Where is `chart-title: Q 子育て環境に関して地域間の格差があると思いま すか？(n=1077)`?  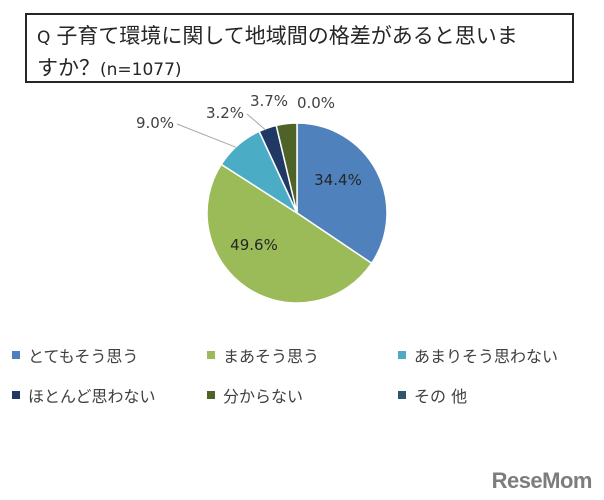 chart-title: Q 子育て環境に関して地域間の格差があると思いま すか？(n=1077) is located at coordinates (299, 48).